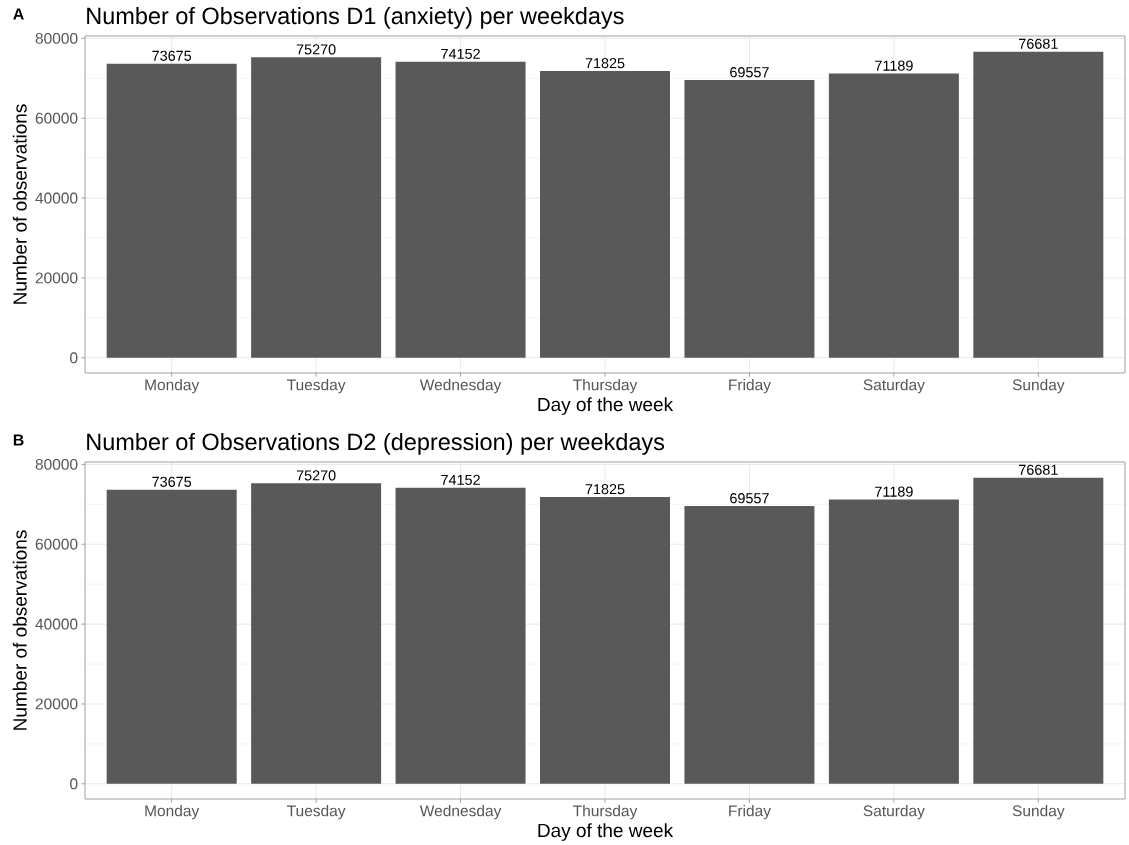 This screenshot has height=845, width=1129. What do you see at coordinates (18, 440) in the screenshot?
I see `text: B` at bounding box center [18, 440].